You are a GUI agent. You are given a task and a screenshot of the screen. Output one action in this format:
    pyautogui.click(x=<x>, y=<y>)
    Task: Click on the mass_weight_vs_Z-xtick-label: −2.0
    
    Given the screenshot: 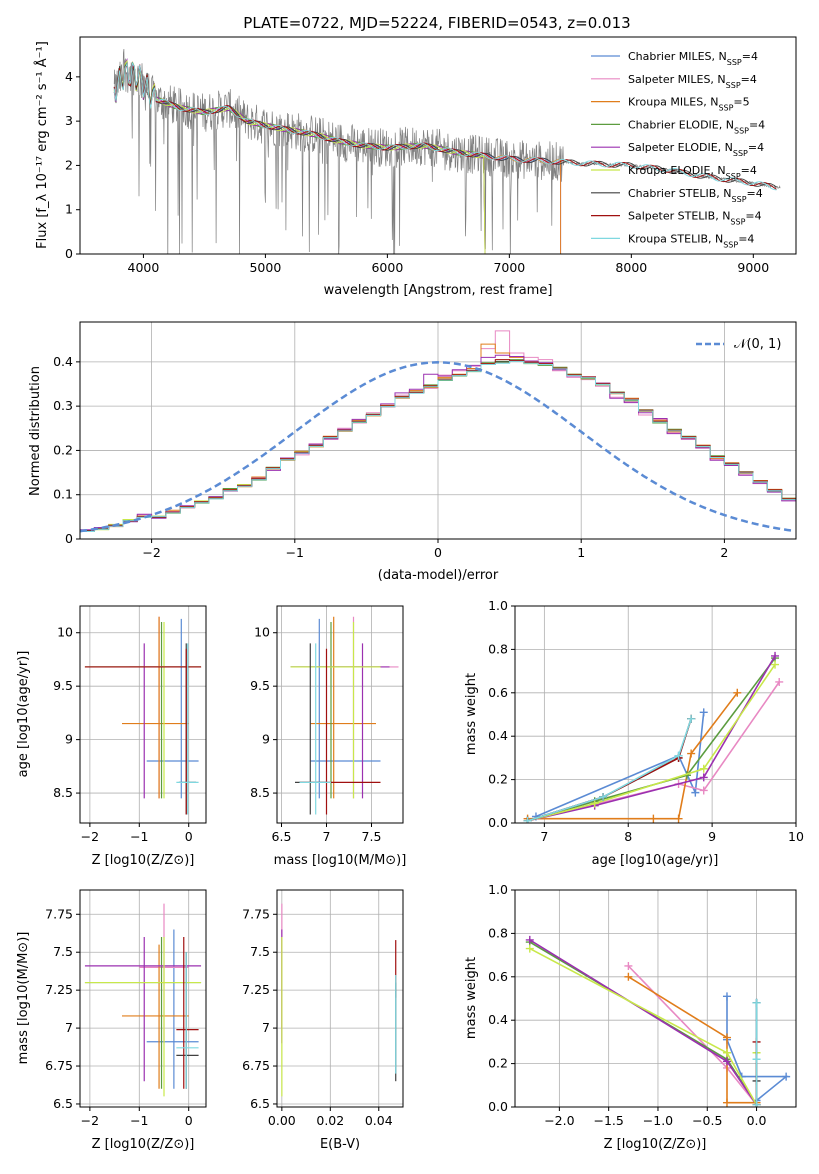 What is the action you would take?
    pyautogui.click(x=559, y=1120)
    